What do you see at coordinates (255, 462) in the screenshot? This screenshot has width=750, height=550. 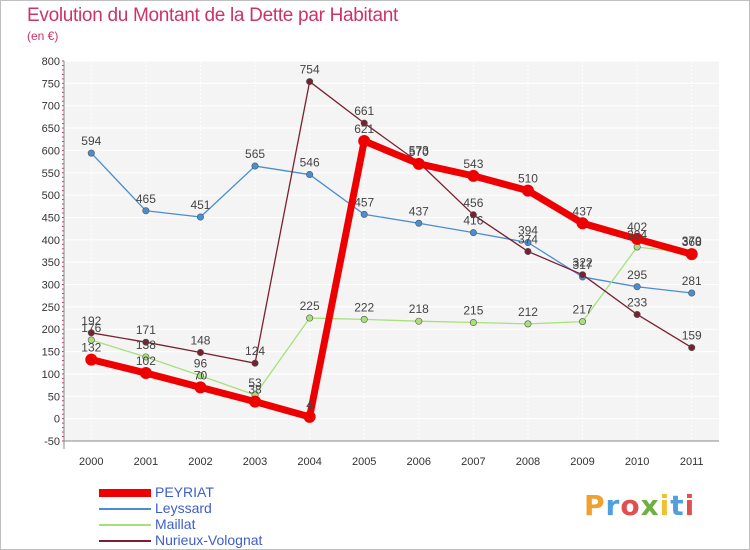 I see `x-tick-label: 2003` at bounding box center [255, 462].